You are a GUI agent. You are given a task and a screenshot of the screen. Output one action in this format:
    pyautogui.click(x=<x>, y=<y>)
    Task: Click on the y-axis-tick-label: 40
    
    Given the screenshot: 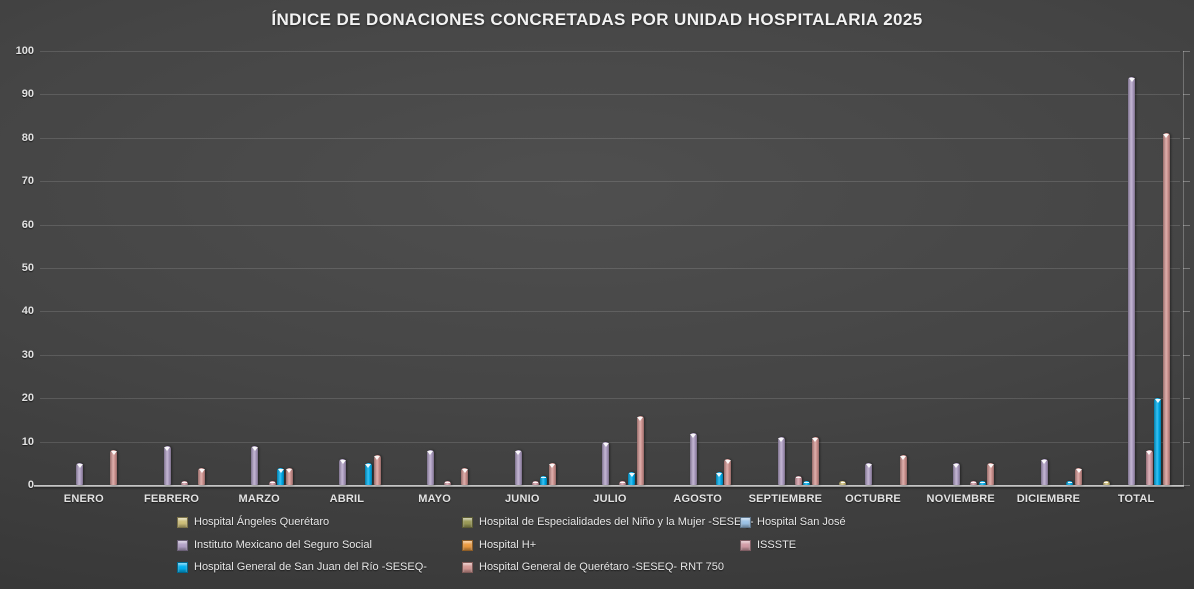 What is the action you would take?
    pyautogui.click(x=27, y=311)
    